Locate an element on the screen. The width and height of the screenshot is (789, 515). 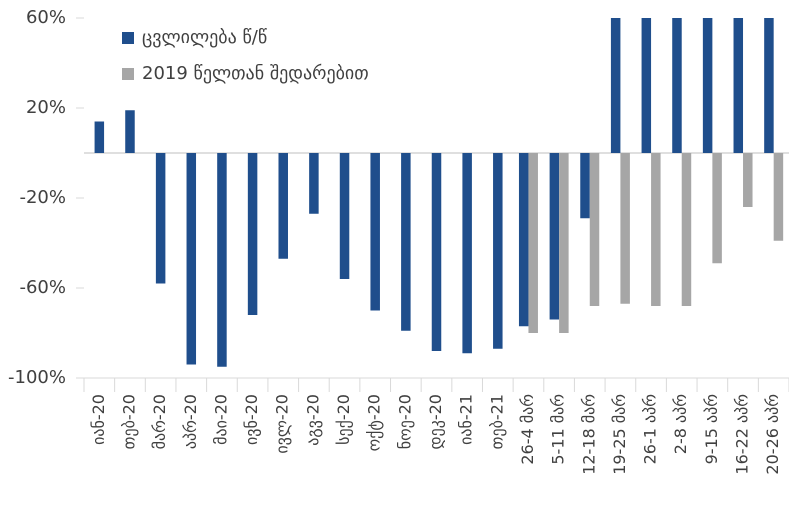
x-tick-label: 16-22 აპრ is located at coordinates (742, 434).